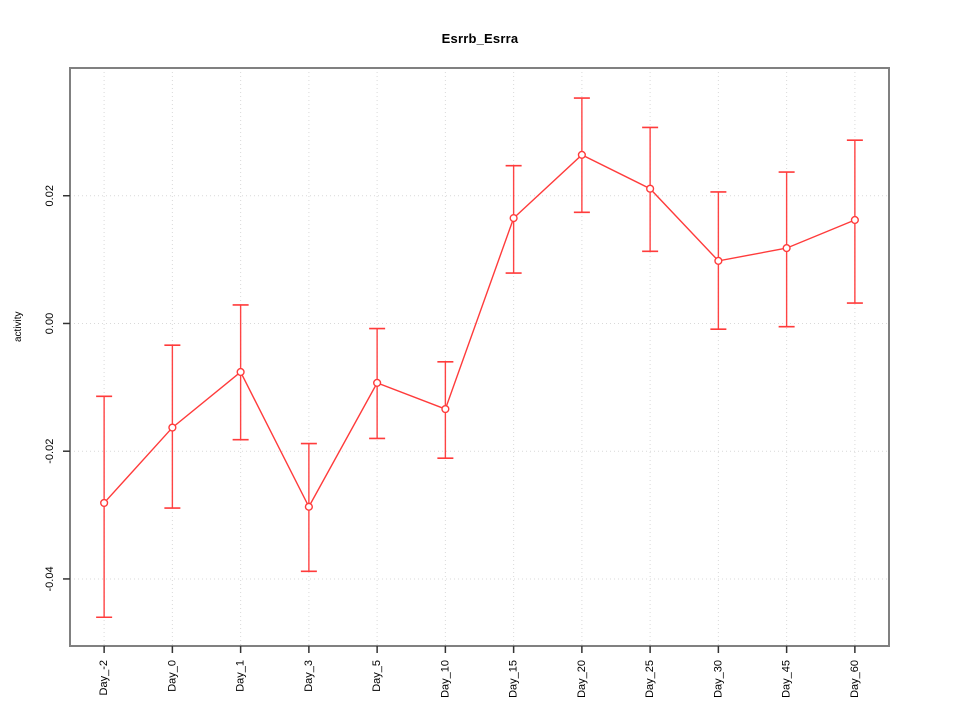 The height and width of the screenshot is (720, 960). Describe the element at coordinates (582, 679) in the screenshot. I see `x-axis-tick-label: Day_20` at that location.